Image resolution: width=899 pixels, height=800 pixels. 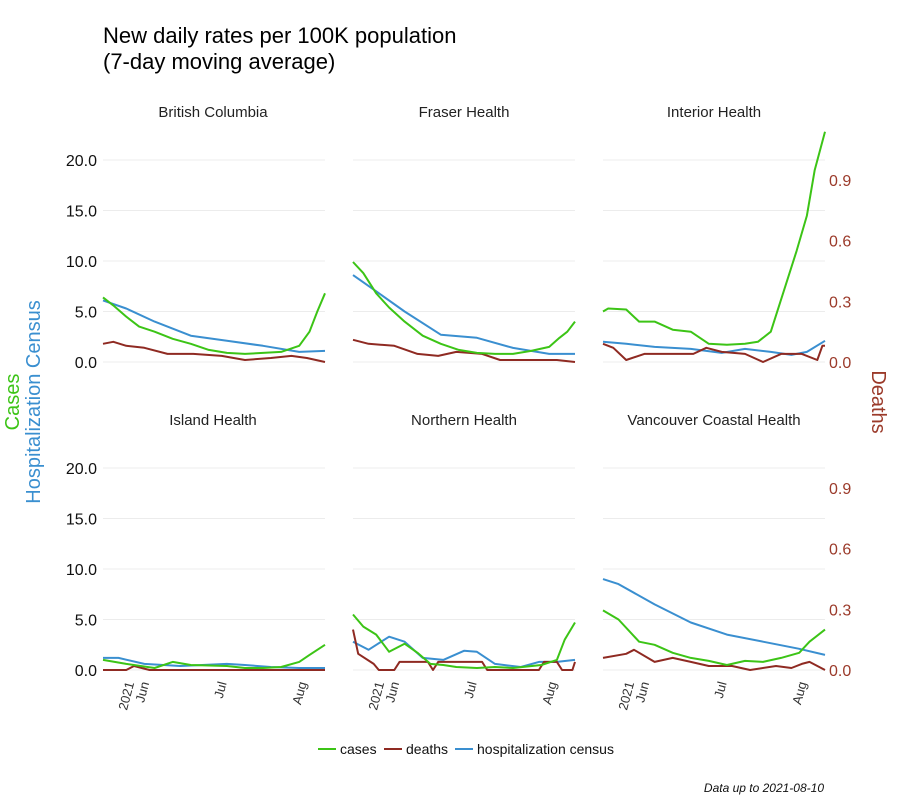 What do you see at coordinates (545, 749) in the screenshot?
I see `legend-label-hospitalization: hospitalization census` at bounding box center [545, 749].